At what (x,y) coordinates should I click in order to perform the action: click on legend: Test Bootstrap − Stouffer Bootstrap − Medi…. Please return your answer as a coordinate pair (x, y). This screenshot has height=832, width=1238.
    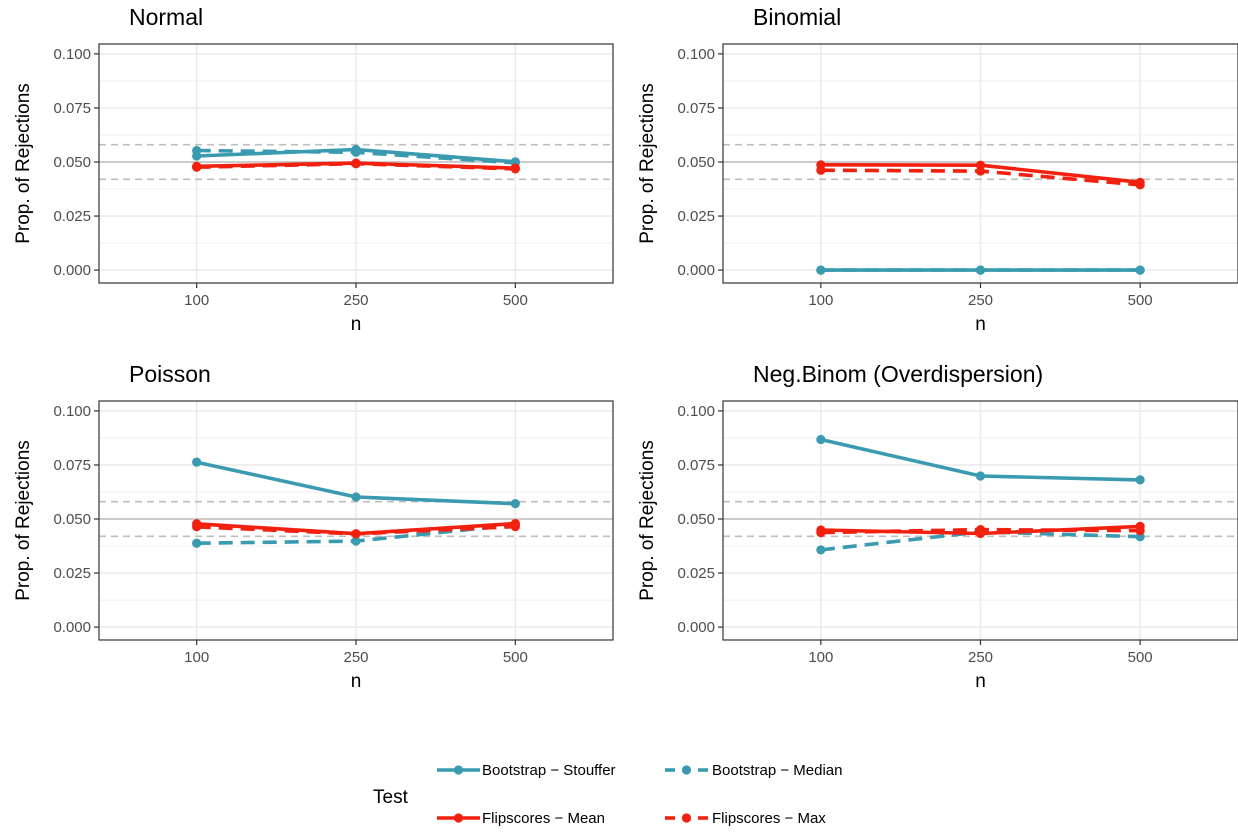
    Looking at the image, I should click on (608, 794).